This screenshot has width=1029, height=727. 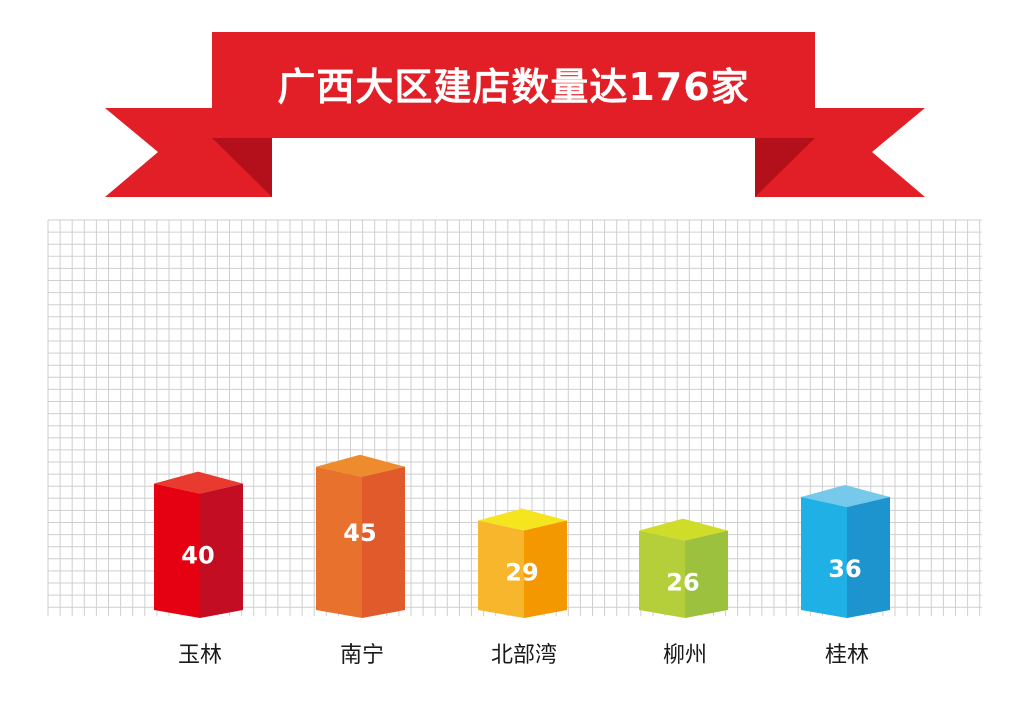 I want to click on bar-value-label: 26, so click(x=682, y=583).